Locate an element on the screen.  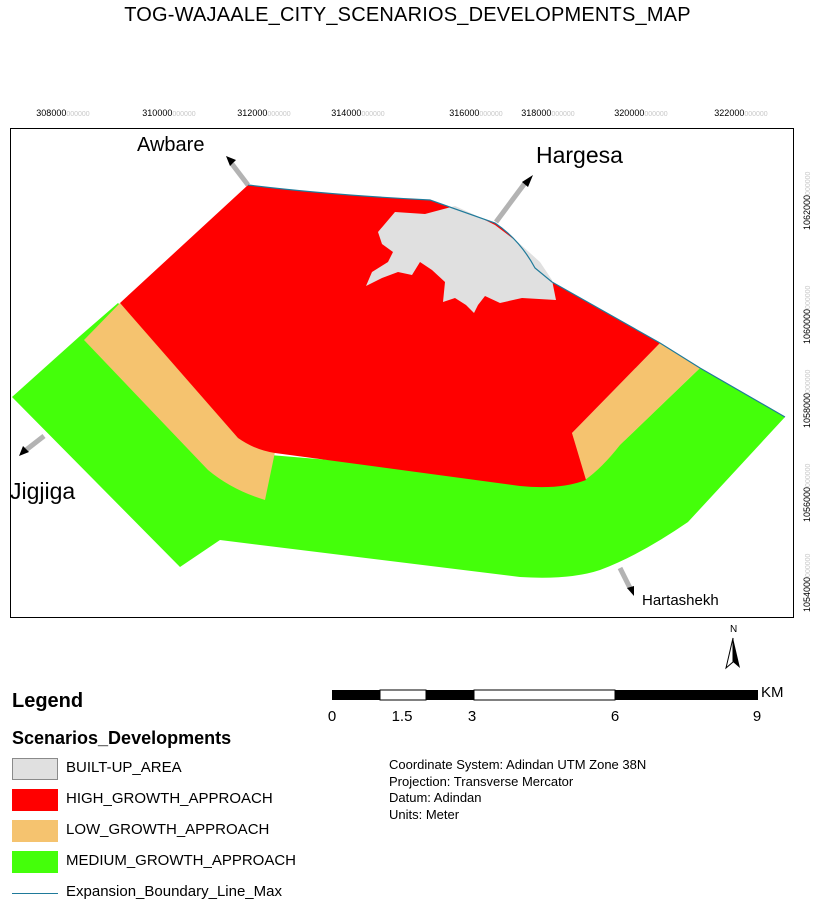
x-tick: 310000000000 is located at coordinates (169, 113).